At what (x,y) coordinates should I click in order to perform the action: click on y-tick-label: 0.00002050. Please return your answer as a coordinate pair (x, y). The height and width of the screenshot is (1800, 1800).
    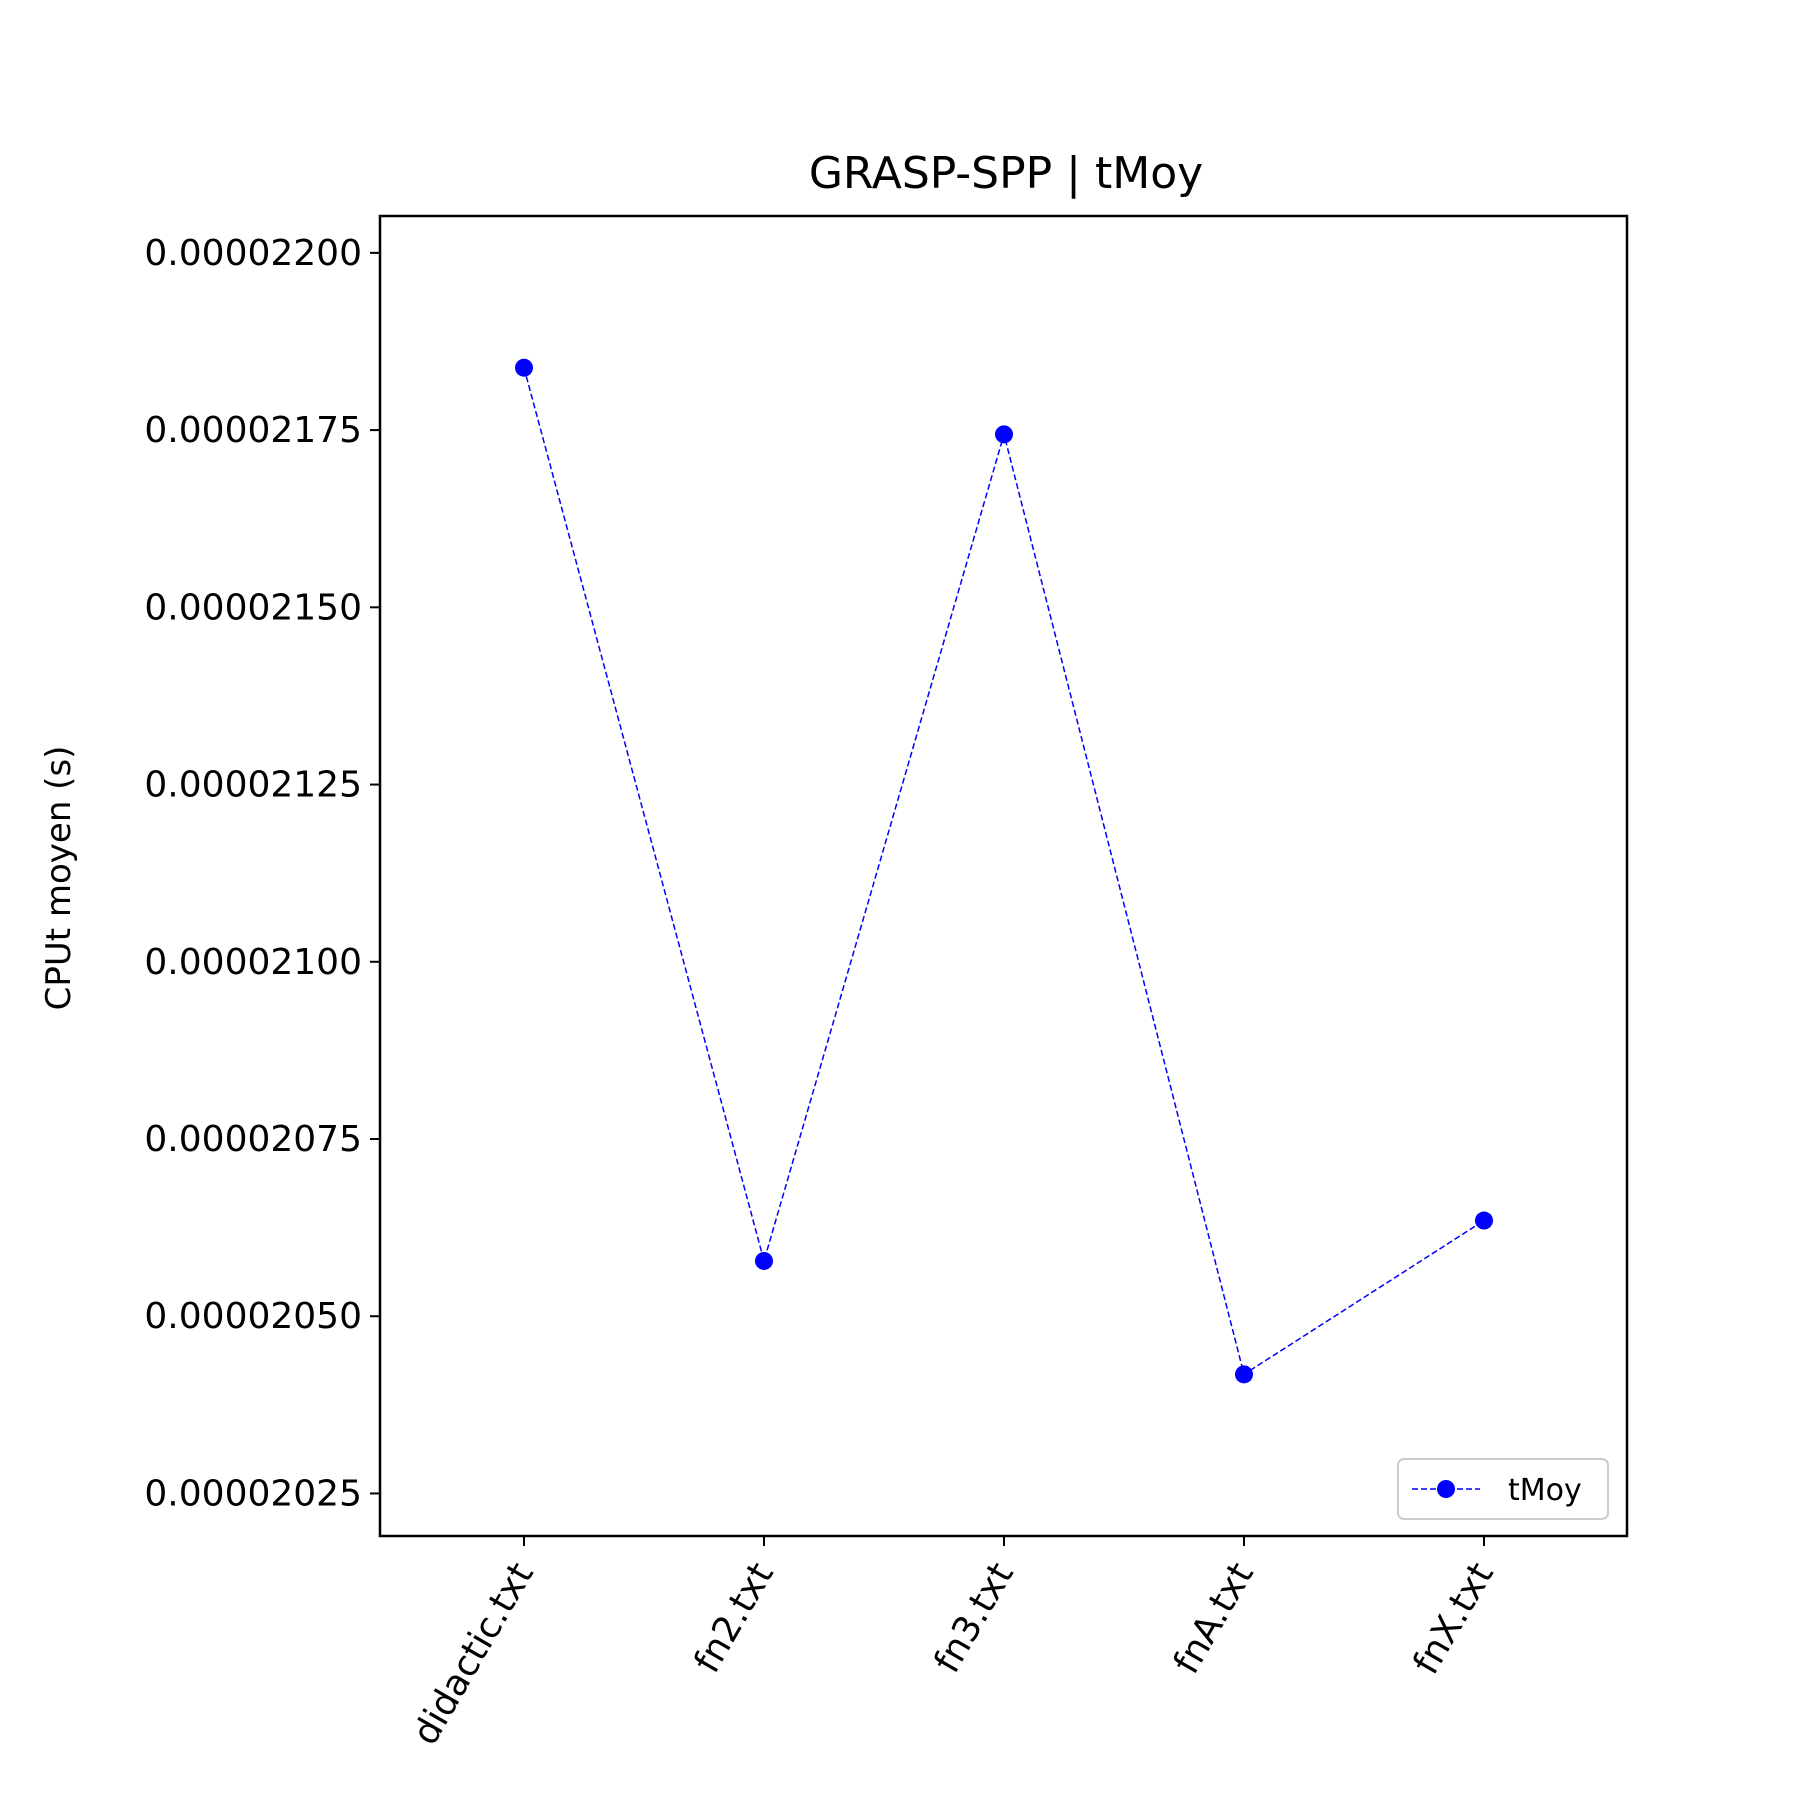
    Looking at the image, I should click on (253, 1316).